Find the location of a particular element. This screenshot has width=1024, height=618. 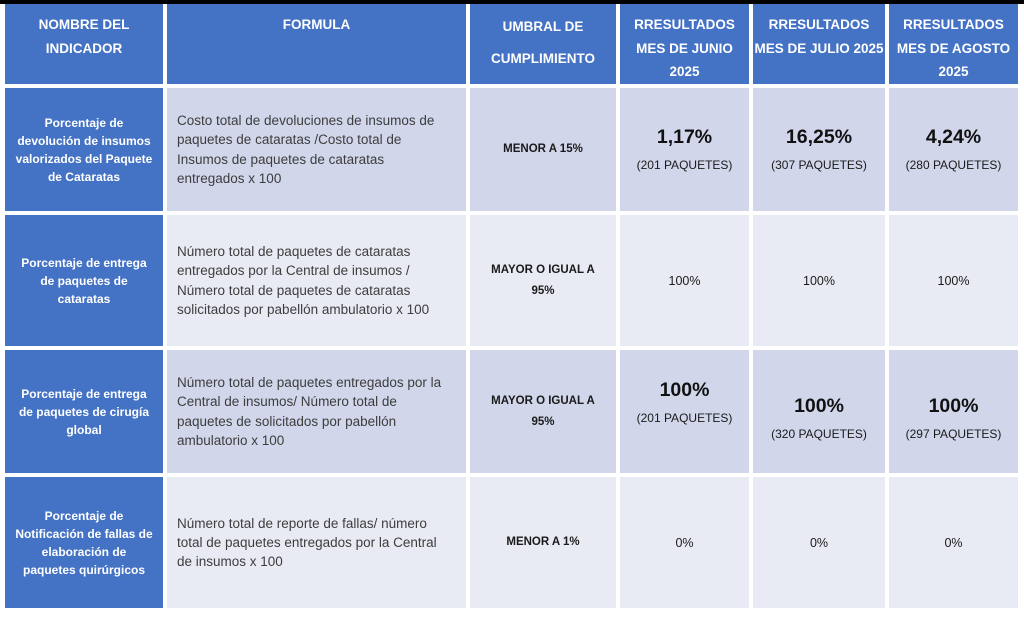

header-cell-threshold: UMBRAL DE CUMPLIMIENTO is located at coordinates (543, 44).